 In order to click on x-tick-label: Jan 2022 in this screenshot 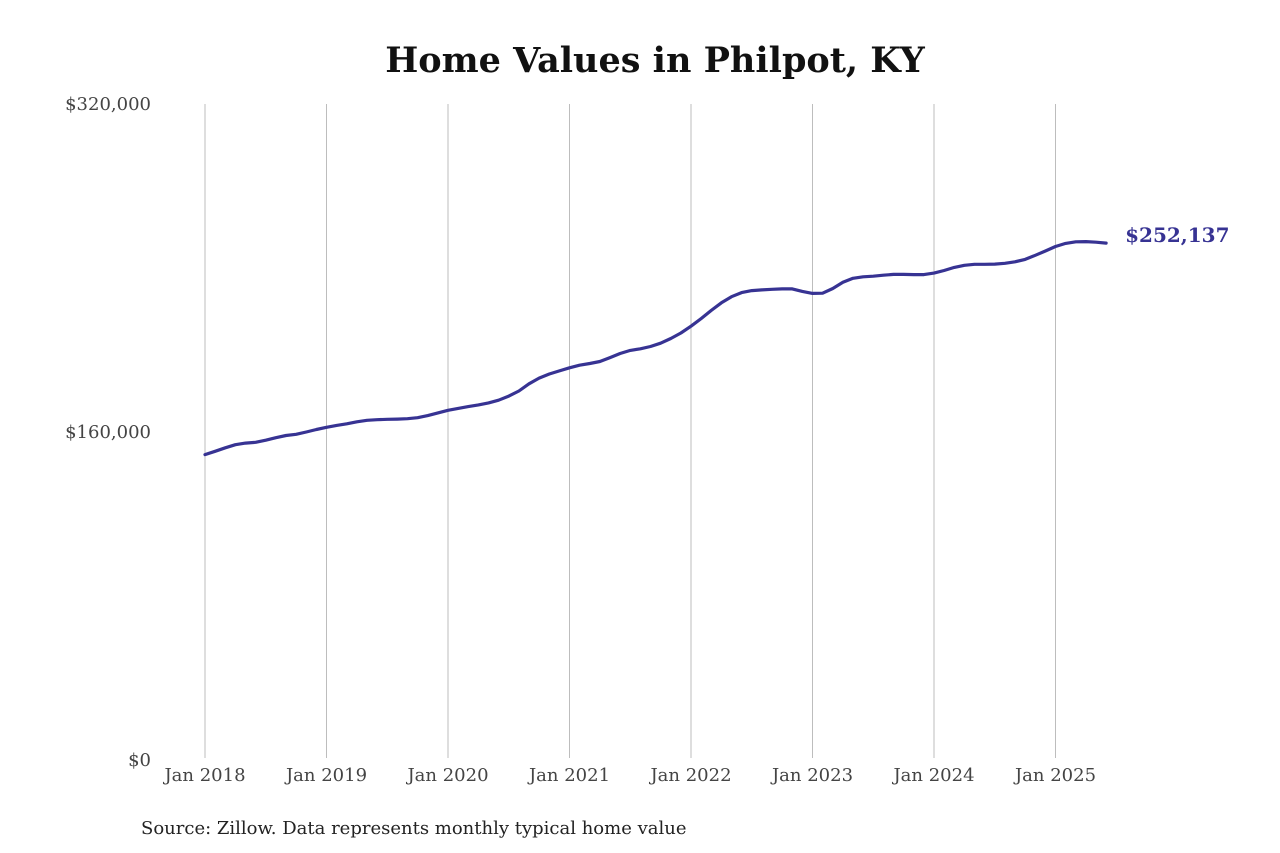, I will do `click(689, 775)`.